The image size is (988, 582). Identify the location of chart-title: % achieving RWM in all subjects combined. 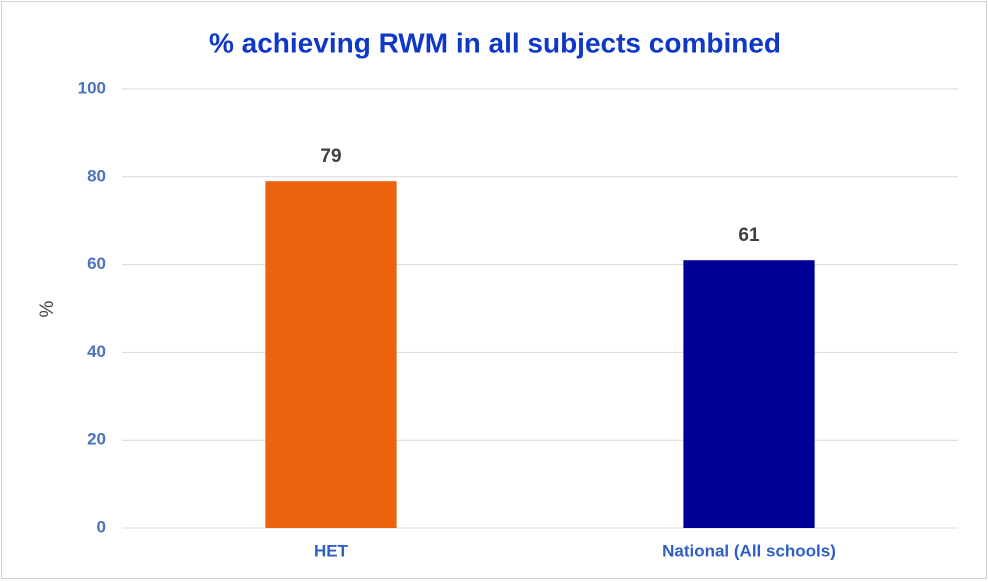
(495, 42).